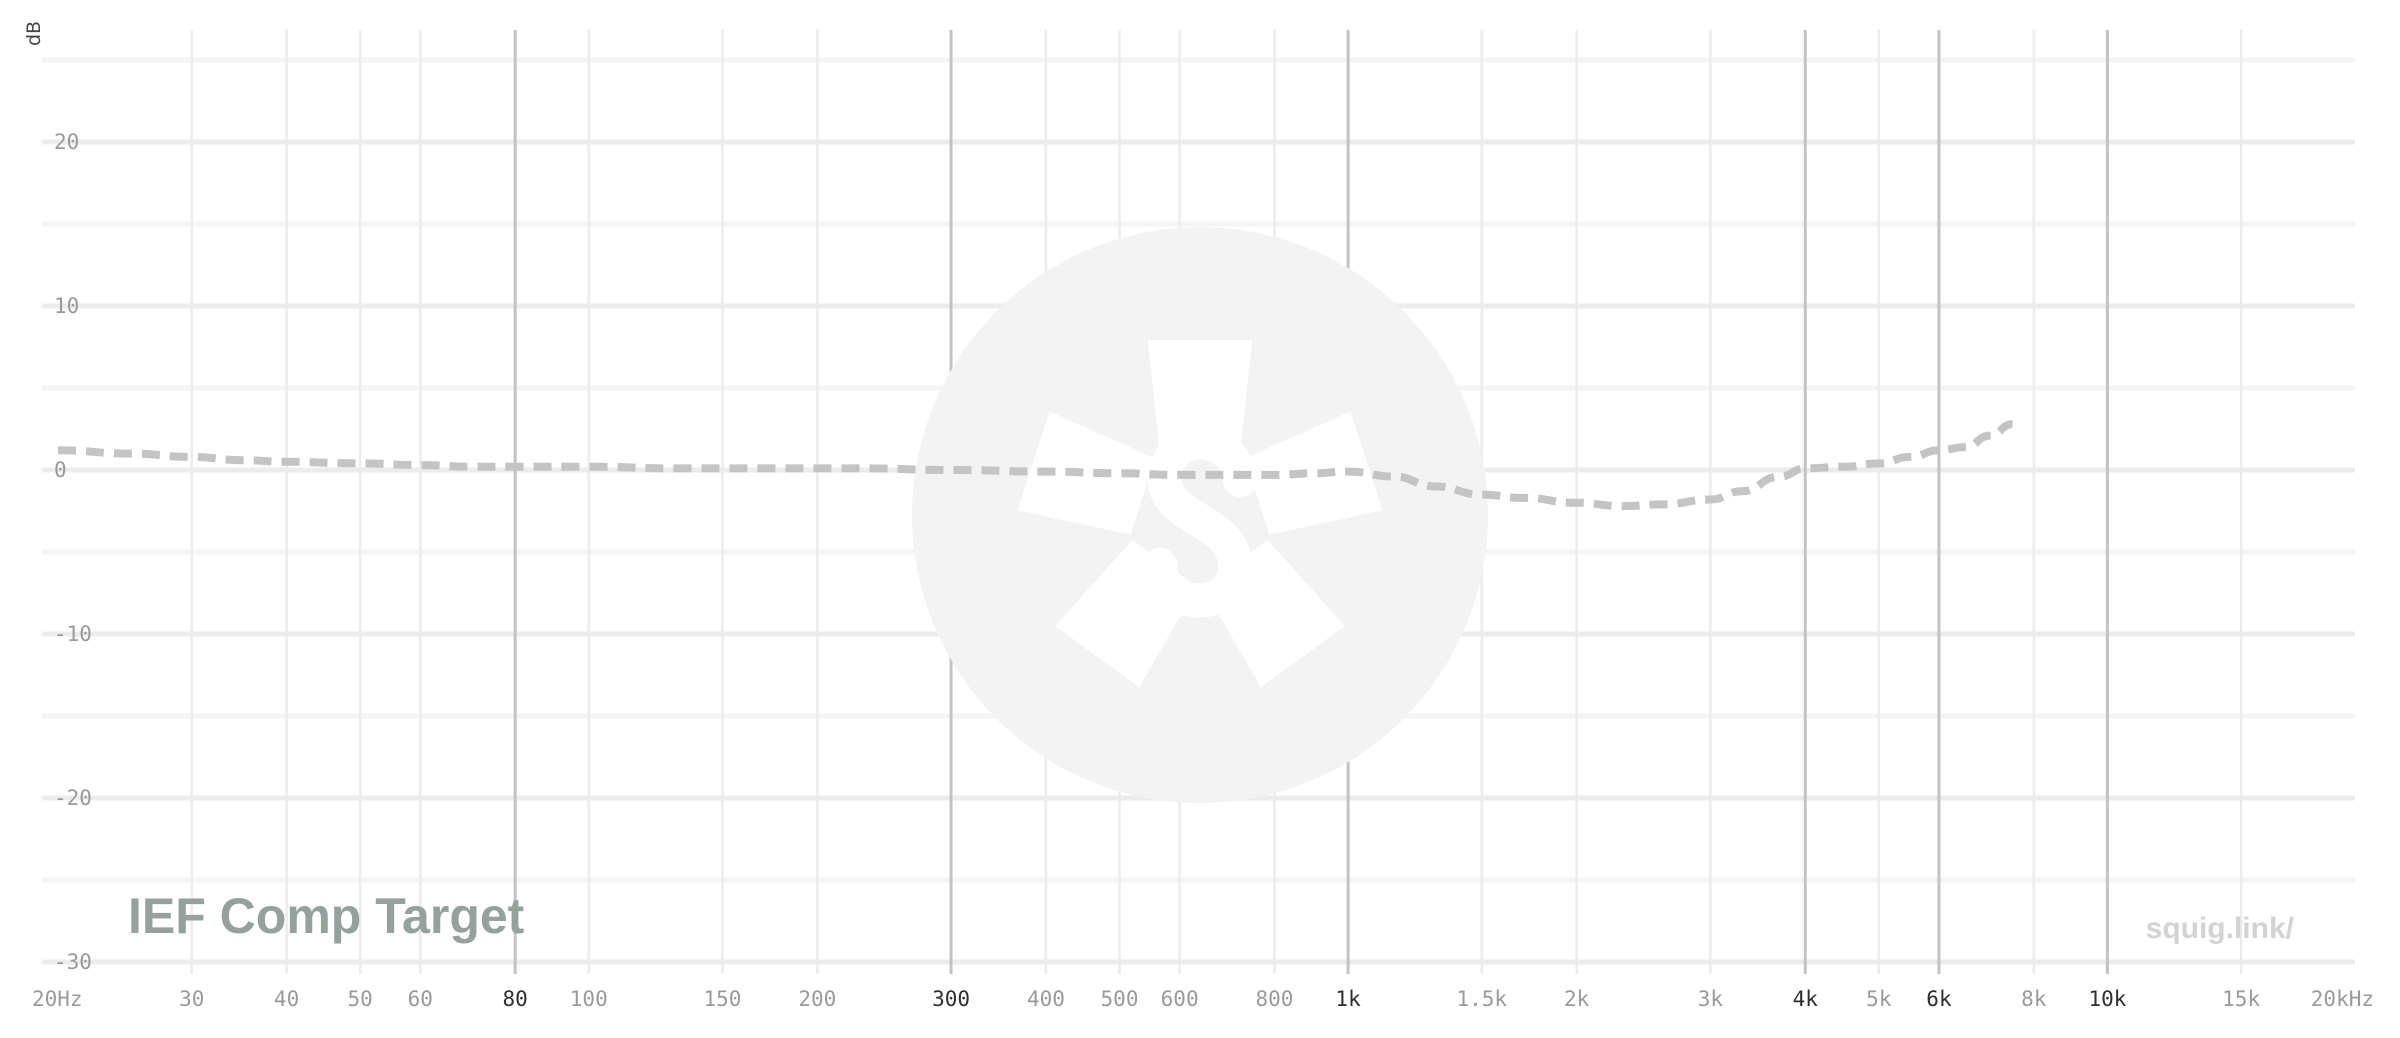  Describe the element at coordinates (2241, 999) in the screenshot. I see `x-tick-label: 15k` at that location.